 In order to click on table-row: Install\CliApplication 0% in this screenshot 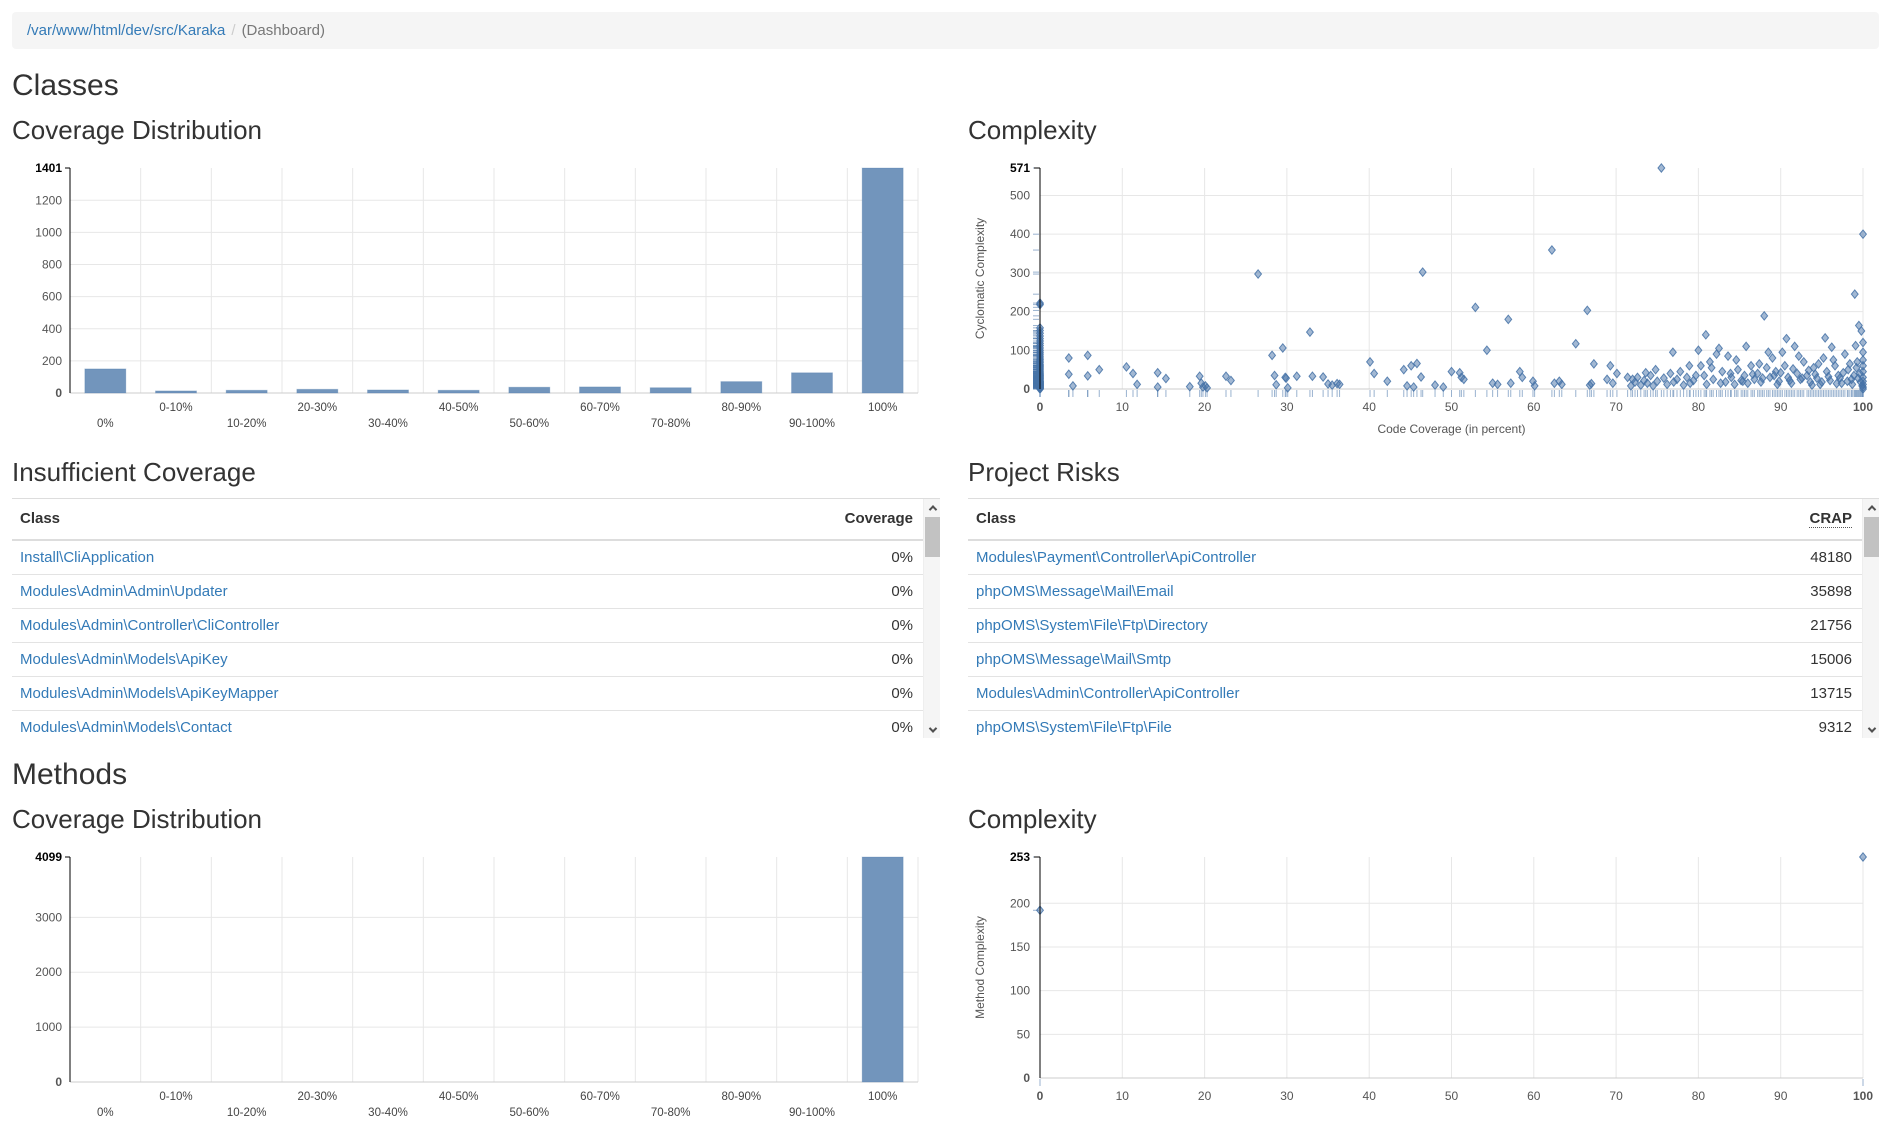, I will do `click(467, 557)`.